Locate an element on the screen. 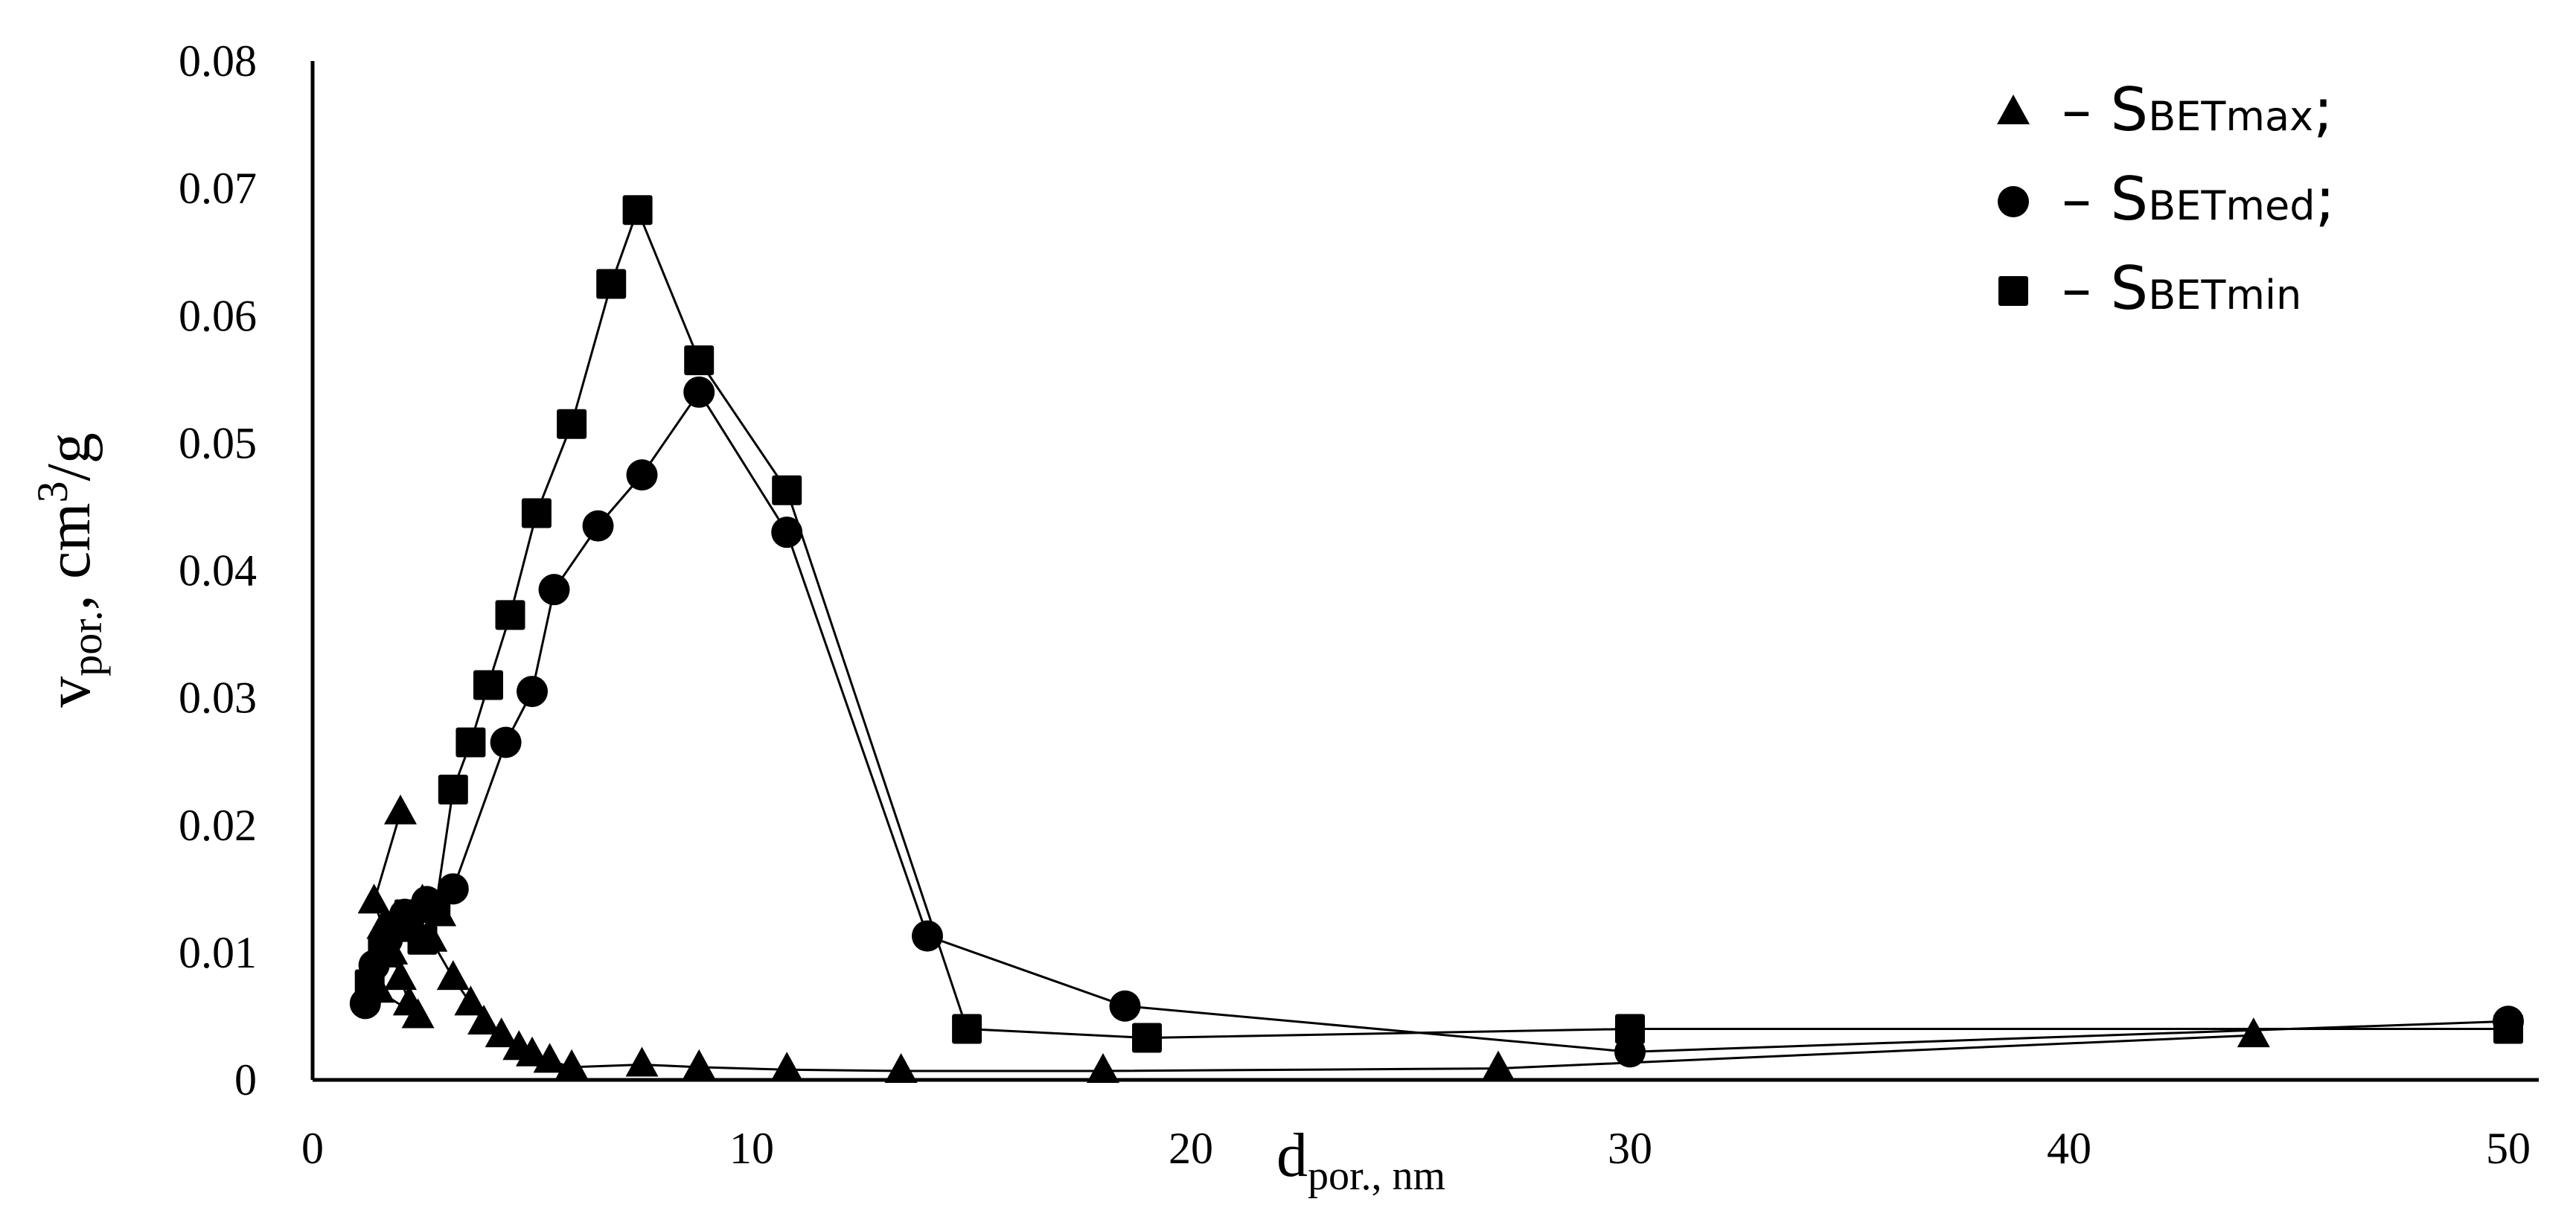 The width and height of the screenshot is (2576, 1228). x-tick-label: 40 is located at coordinates (2069, 1148).